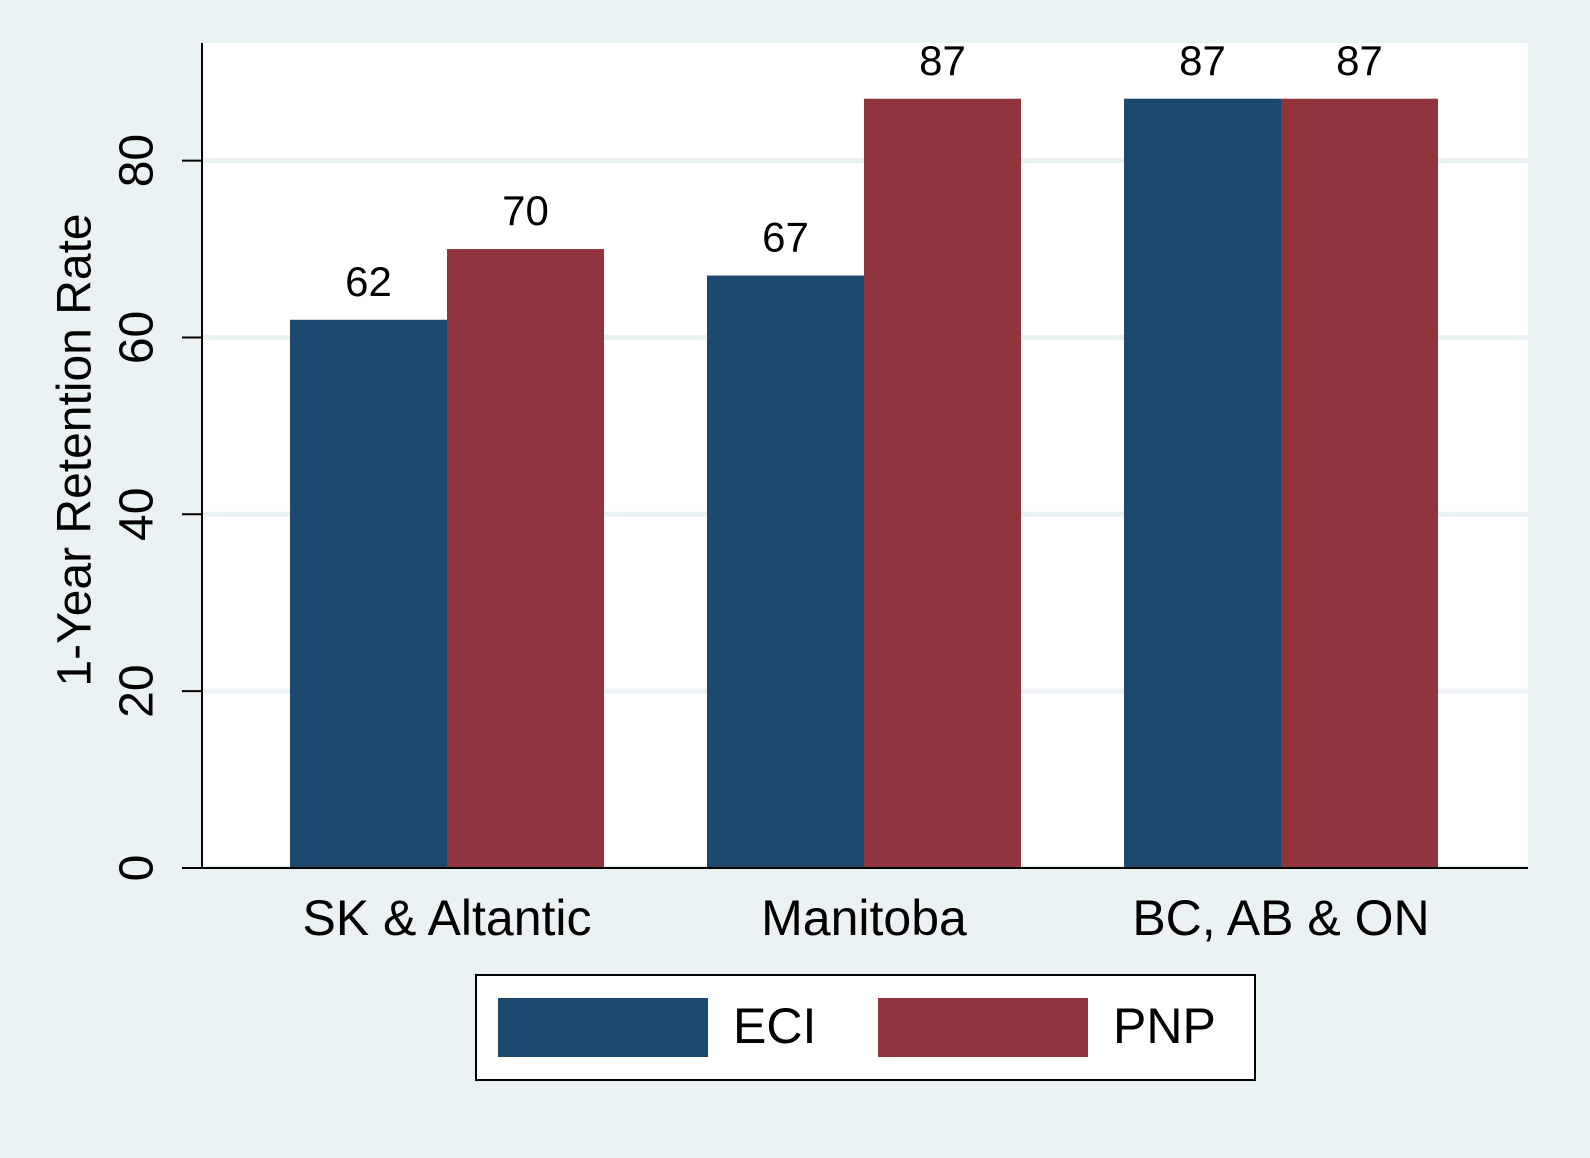 The height and width of the screenshot is (1158, 1590). What do you see at coordinates (137, 160) in the screenshot?
I see `y-tick-label: 80` at bounding box center [137, 160].